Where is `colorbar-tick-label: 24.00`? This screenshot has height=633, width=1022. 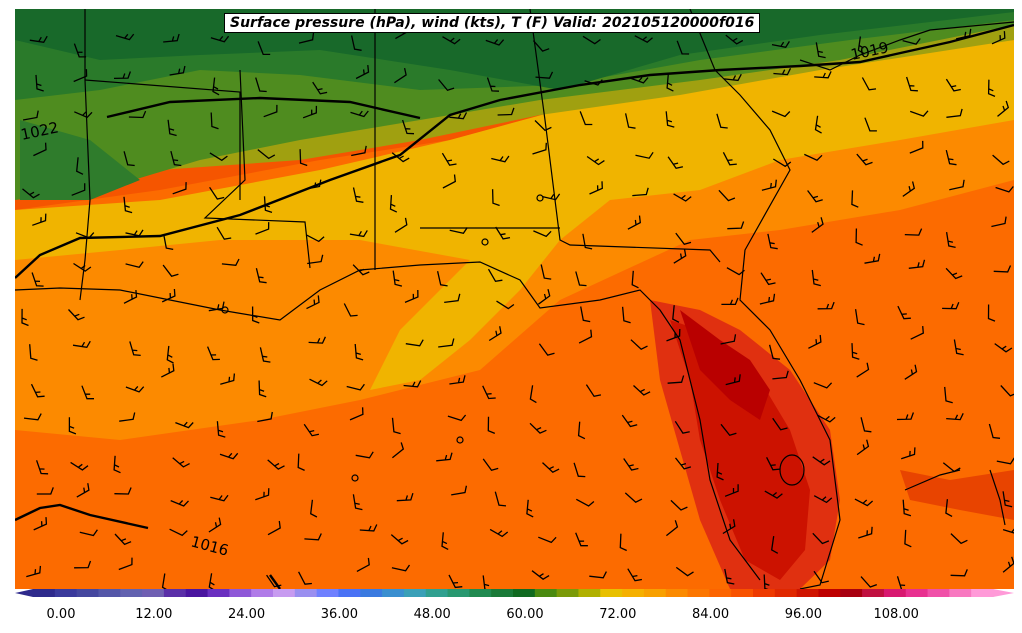 colorbar-tick-label: 24.00 is located at coordinates (246, 614).